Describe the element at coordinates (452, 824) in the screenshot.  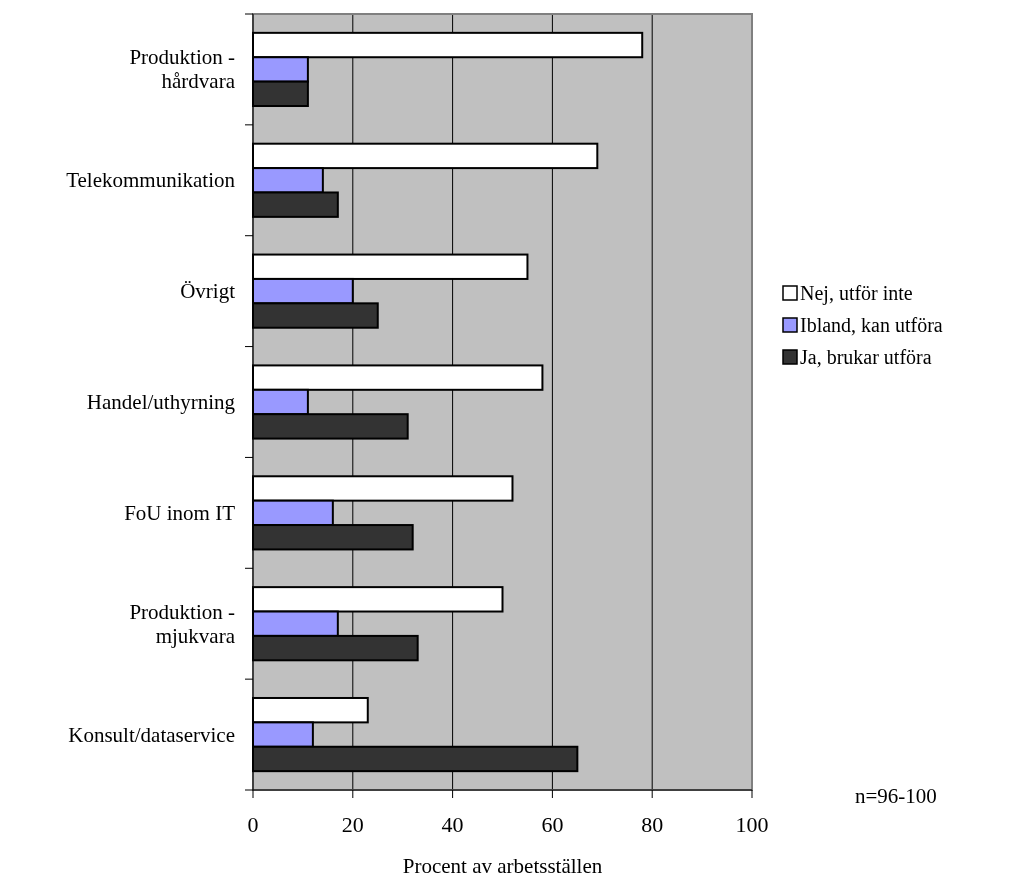
I see `x-tick-label: 40` at that location.